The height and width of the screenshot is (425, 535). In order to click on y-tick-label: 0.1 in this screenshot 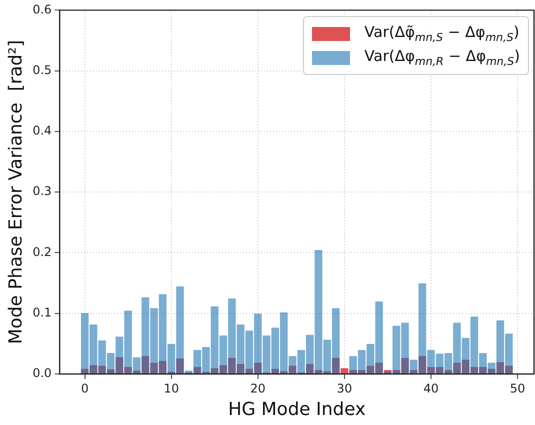, I will do `click(42, 312)`.